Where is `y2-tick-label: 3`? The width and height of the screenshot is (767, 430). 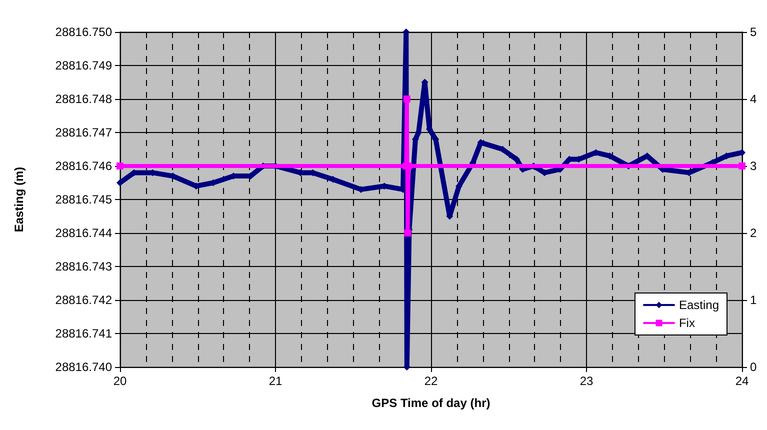 y2-tick-label: 3 is located at coordinates (753, 166).